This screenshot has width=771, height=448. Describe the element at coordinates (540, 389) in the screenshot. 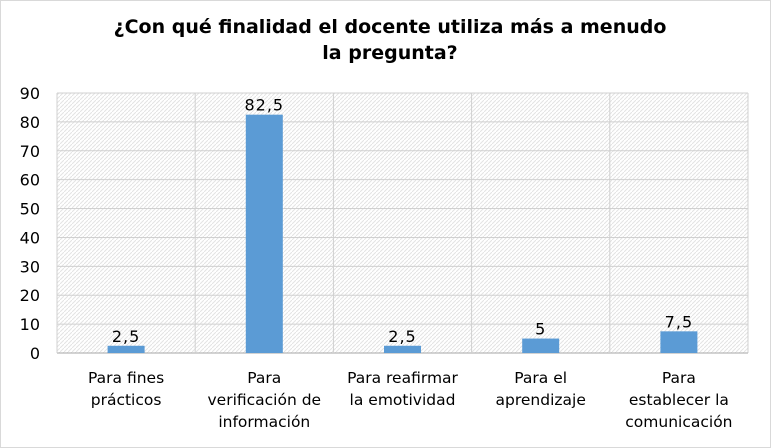

I see `x-category-label: Para el aprendizaje` at that location.